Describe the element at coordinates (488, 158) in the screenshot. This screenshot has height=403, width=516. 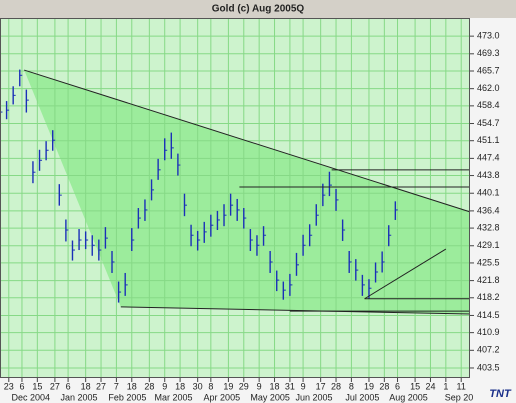
I see `y-tick-label: 447.4` at that location.